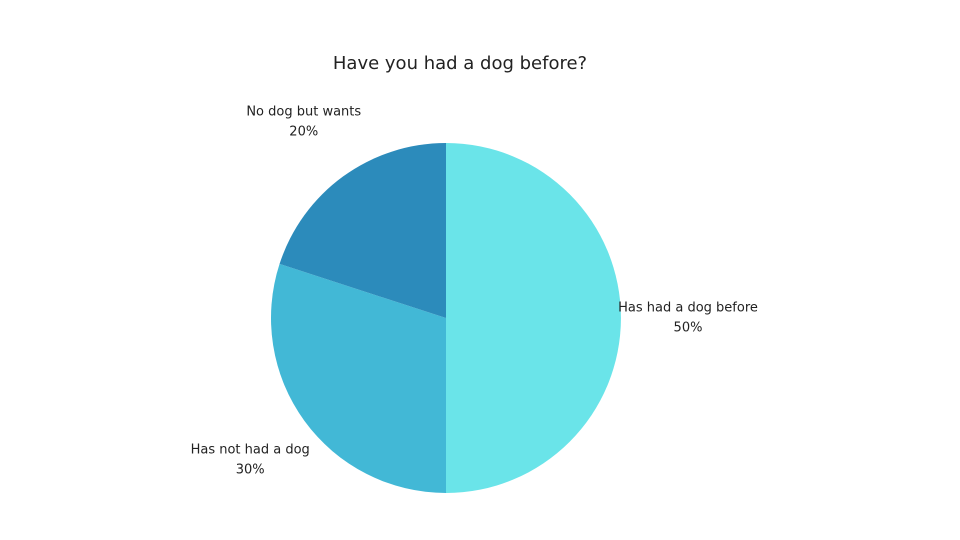 Image resolution: width=960 pixels, height=540 pixels. What do you see at coordinates (250, 450) in the screenshot?
I see `slice-label: Has not had a dog` at bounding box center [250, 450].